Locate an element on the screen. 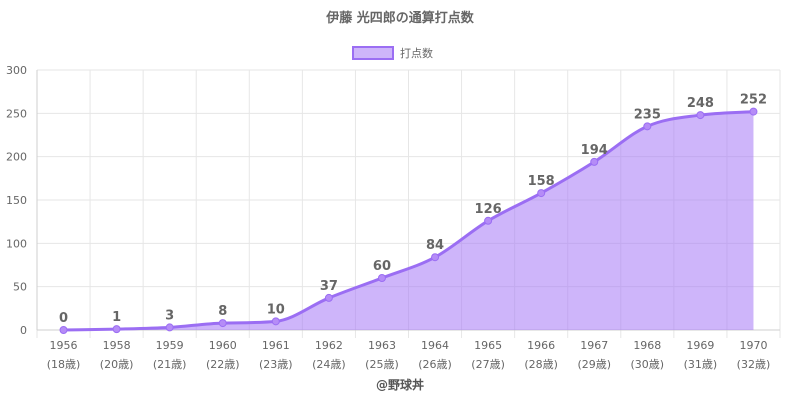  x-tick-label: 1961 is located at coordinates (276, 345).